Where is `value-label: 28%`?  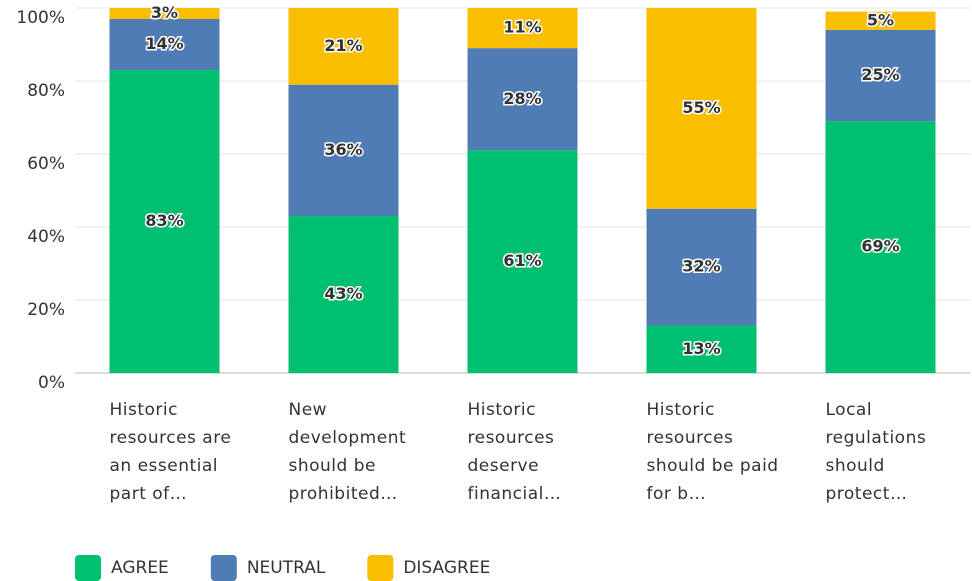
value-label: 28% is located at coordinates (522, 98).